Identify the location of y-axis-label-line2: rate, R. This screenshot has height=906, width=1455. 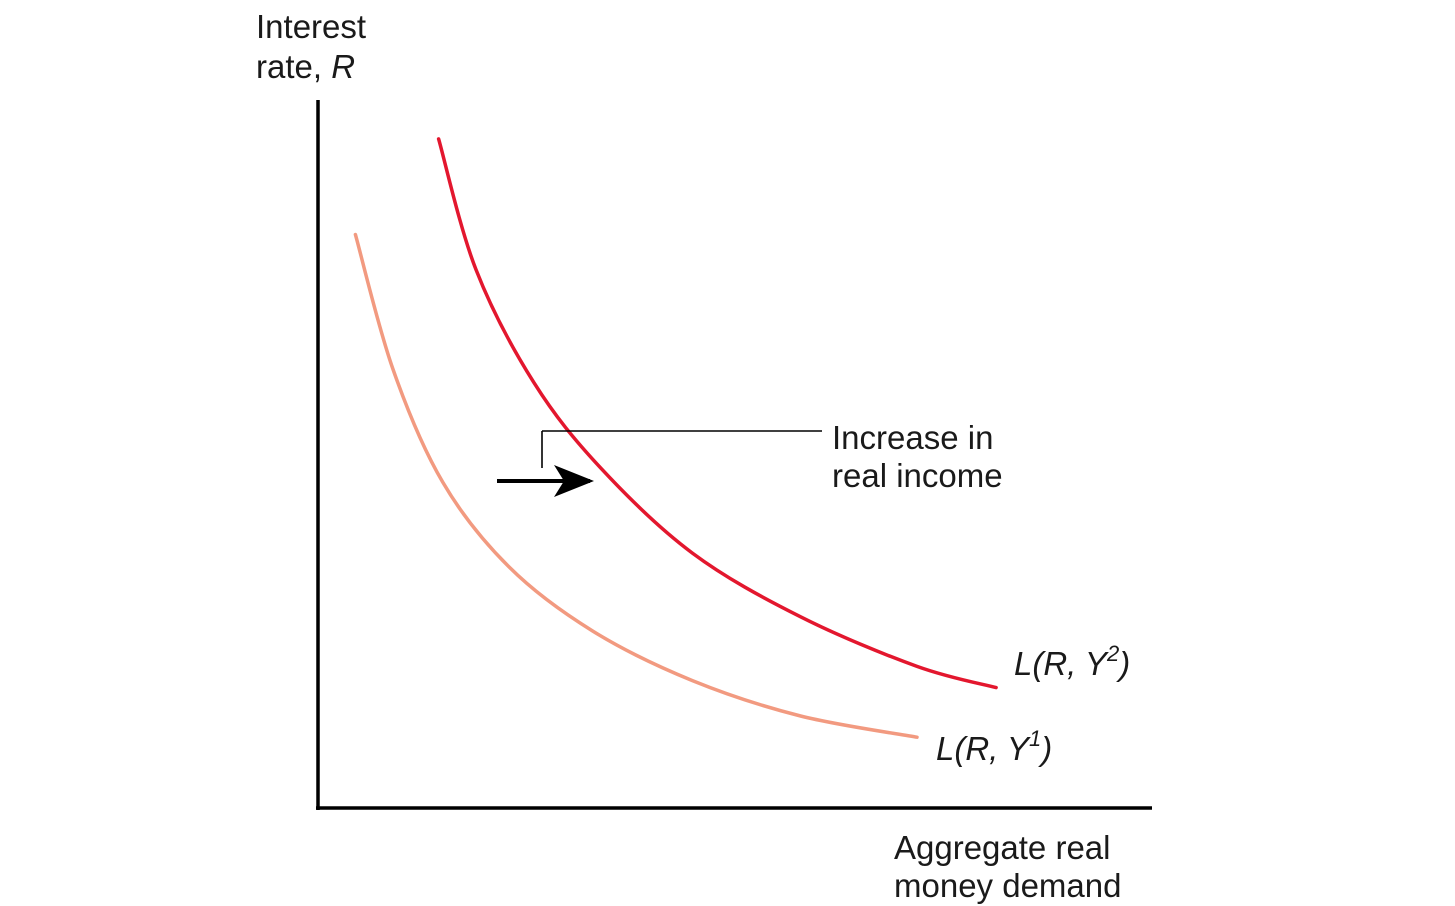
(305, 66).